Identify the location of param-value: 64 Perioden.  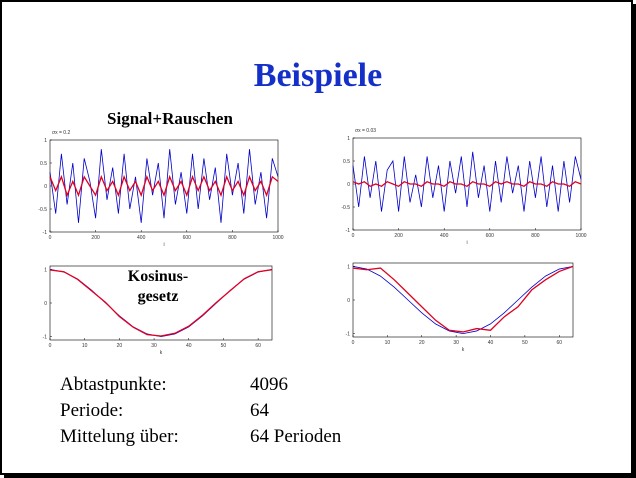
(296, 436).